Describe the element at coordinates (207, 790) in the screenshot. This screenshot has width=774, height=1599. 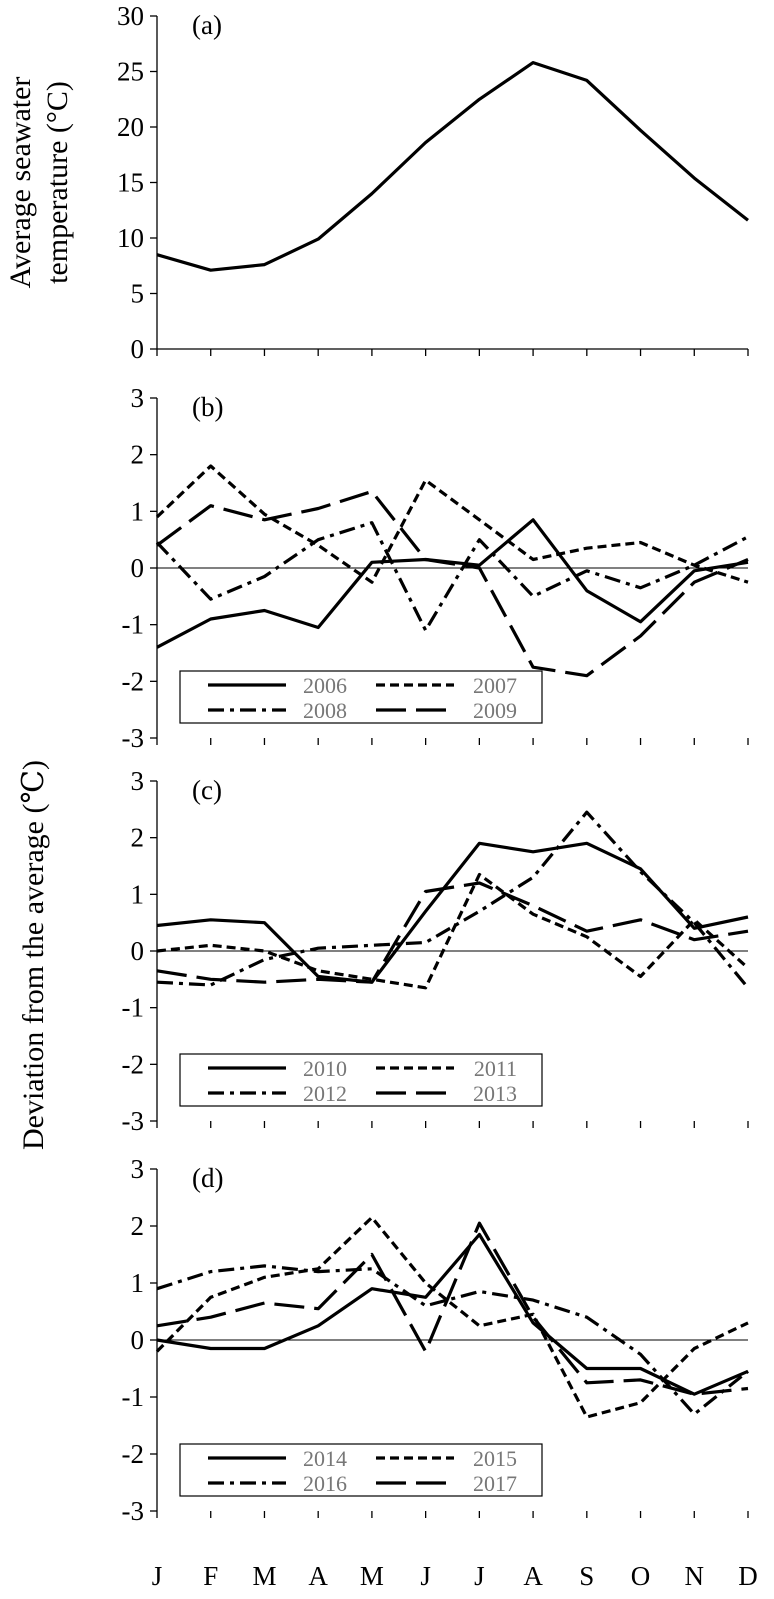
I see `panel-label: (c)` at that location.